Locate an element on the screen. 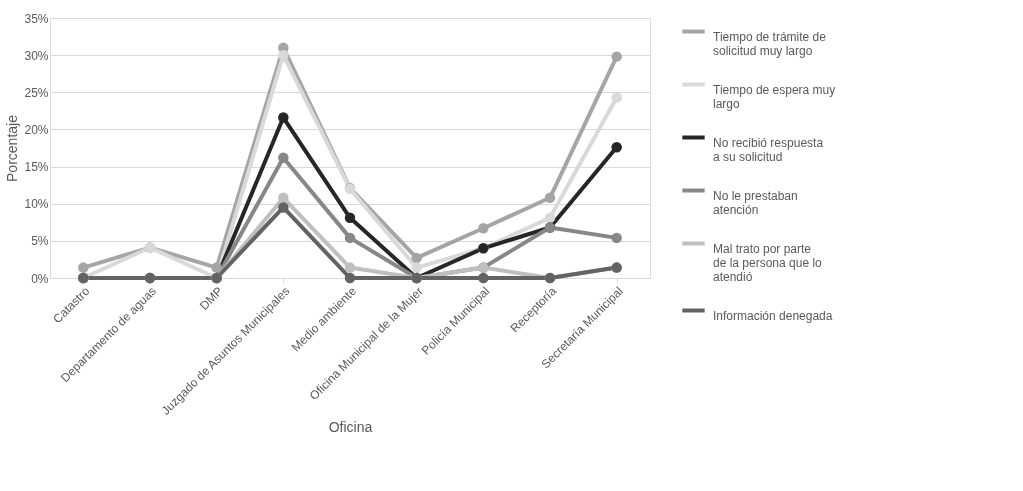 This screenshot has height=491, width=1023. legend-label: No le prestaban atención is located at coordinates (755, 202).